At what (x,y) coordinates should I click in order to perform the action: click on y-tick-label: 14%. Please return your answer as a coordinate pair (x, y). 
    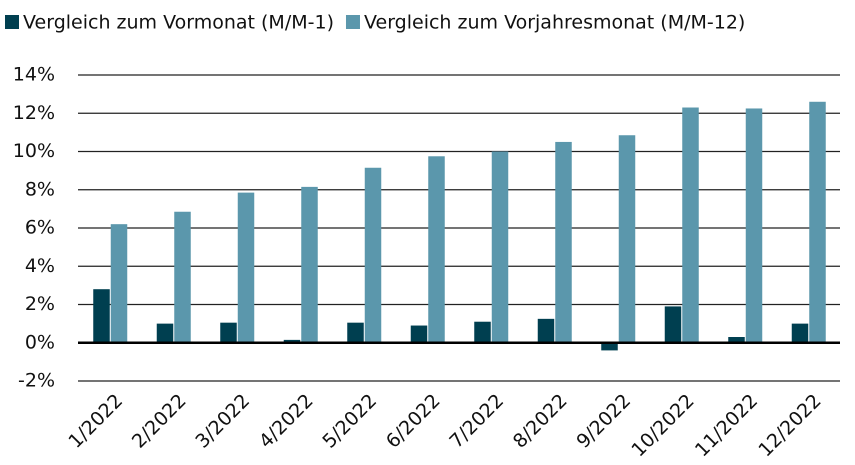
    Looking at the image, I should click on (34, 75).